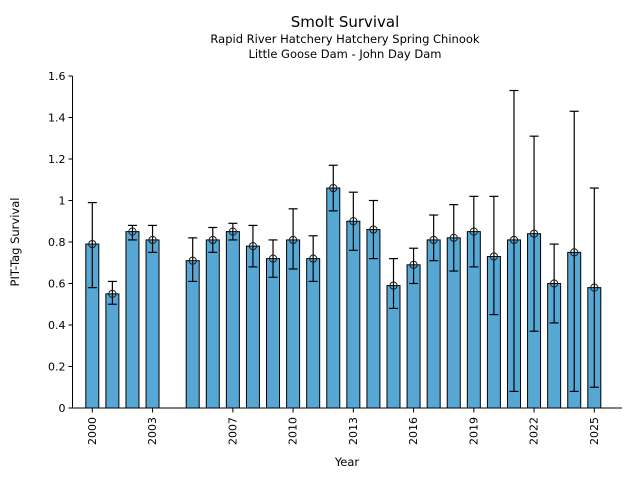 This screenshot has height=480, width=640. What do you see at coordinates (57, 325) in the screenshot?
I see `y-tick-label: 0.4` at bounding box center [57, 325].